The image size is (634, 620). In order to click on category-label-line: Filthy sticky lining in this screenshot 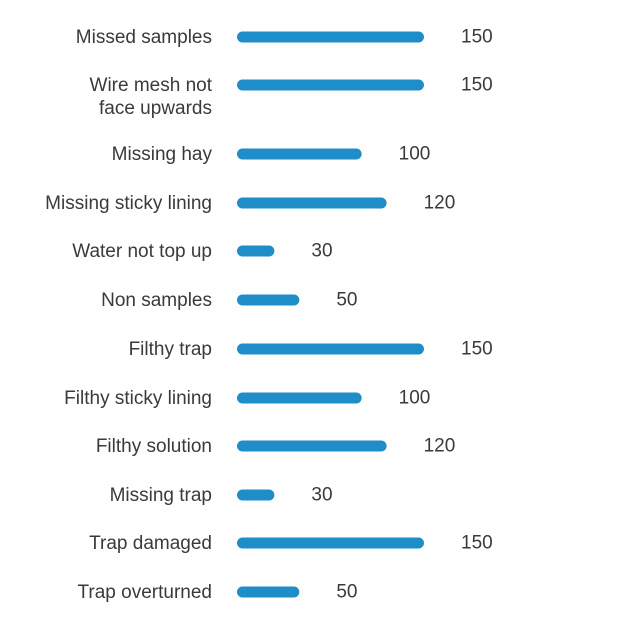, I will do `click(138, 398)`.